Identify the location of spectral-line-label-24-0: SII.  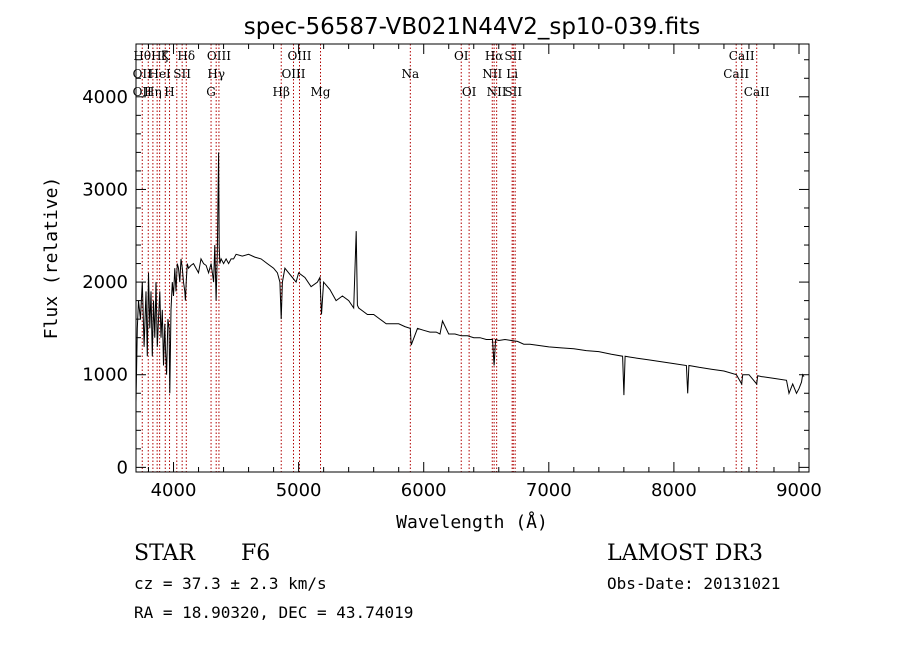
(513, 56).